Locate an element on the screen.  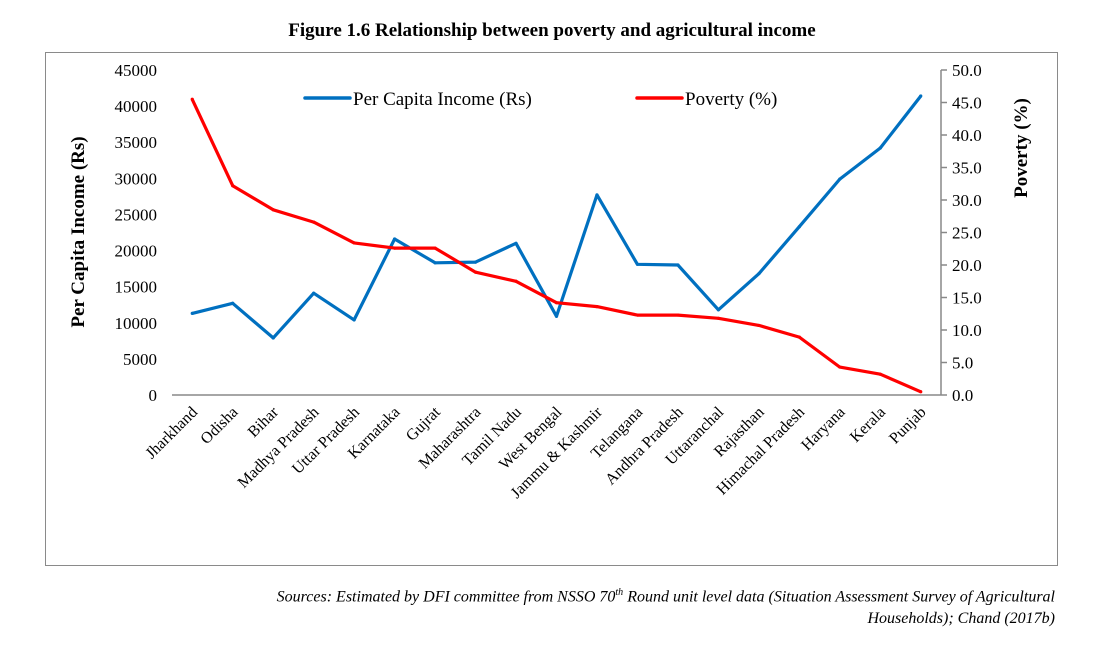
legend-label: Per Capita Income (Rs) is located at coordinates (442, 99).